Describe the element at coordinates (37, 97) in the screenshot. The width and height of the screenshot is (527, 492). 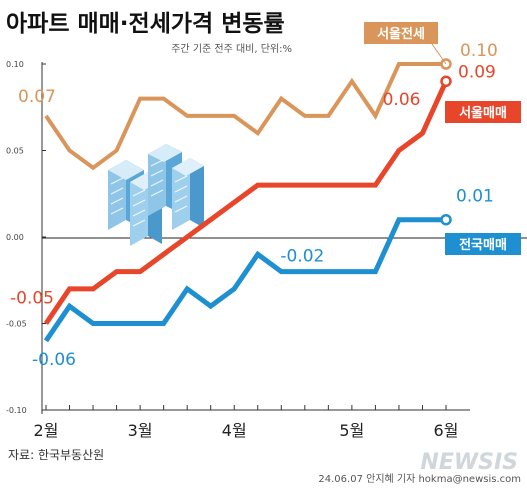
I see `data-label: 0.07` at that location.